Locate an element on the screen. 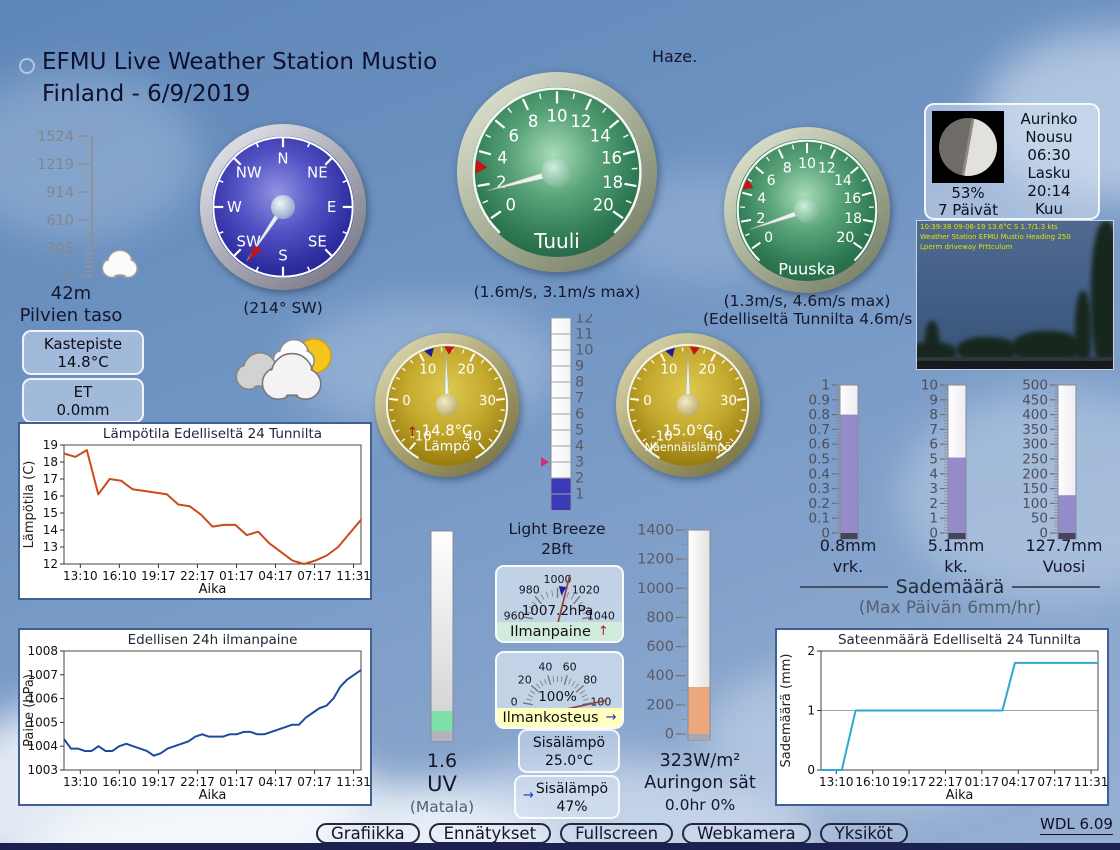 Image resolution: width=1120 pixels, height=850 pixels. svg-text: 450 is located at coordinates (1035, 400).